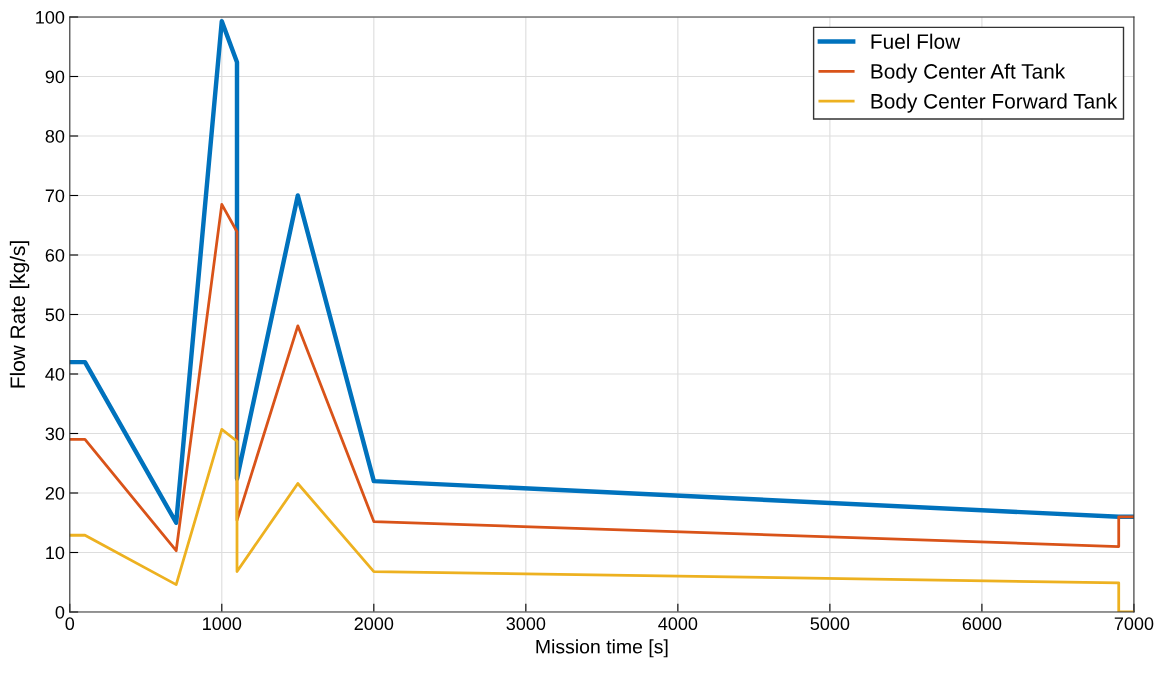 This screenshot has width=1163, height=680. What do you see at coordinates (55, 374) in the screenshot?
I see `y-tick-label: 40` at bounding box center [55, 374].